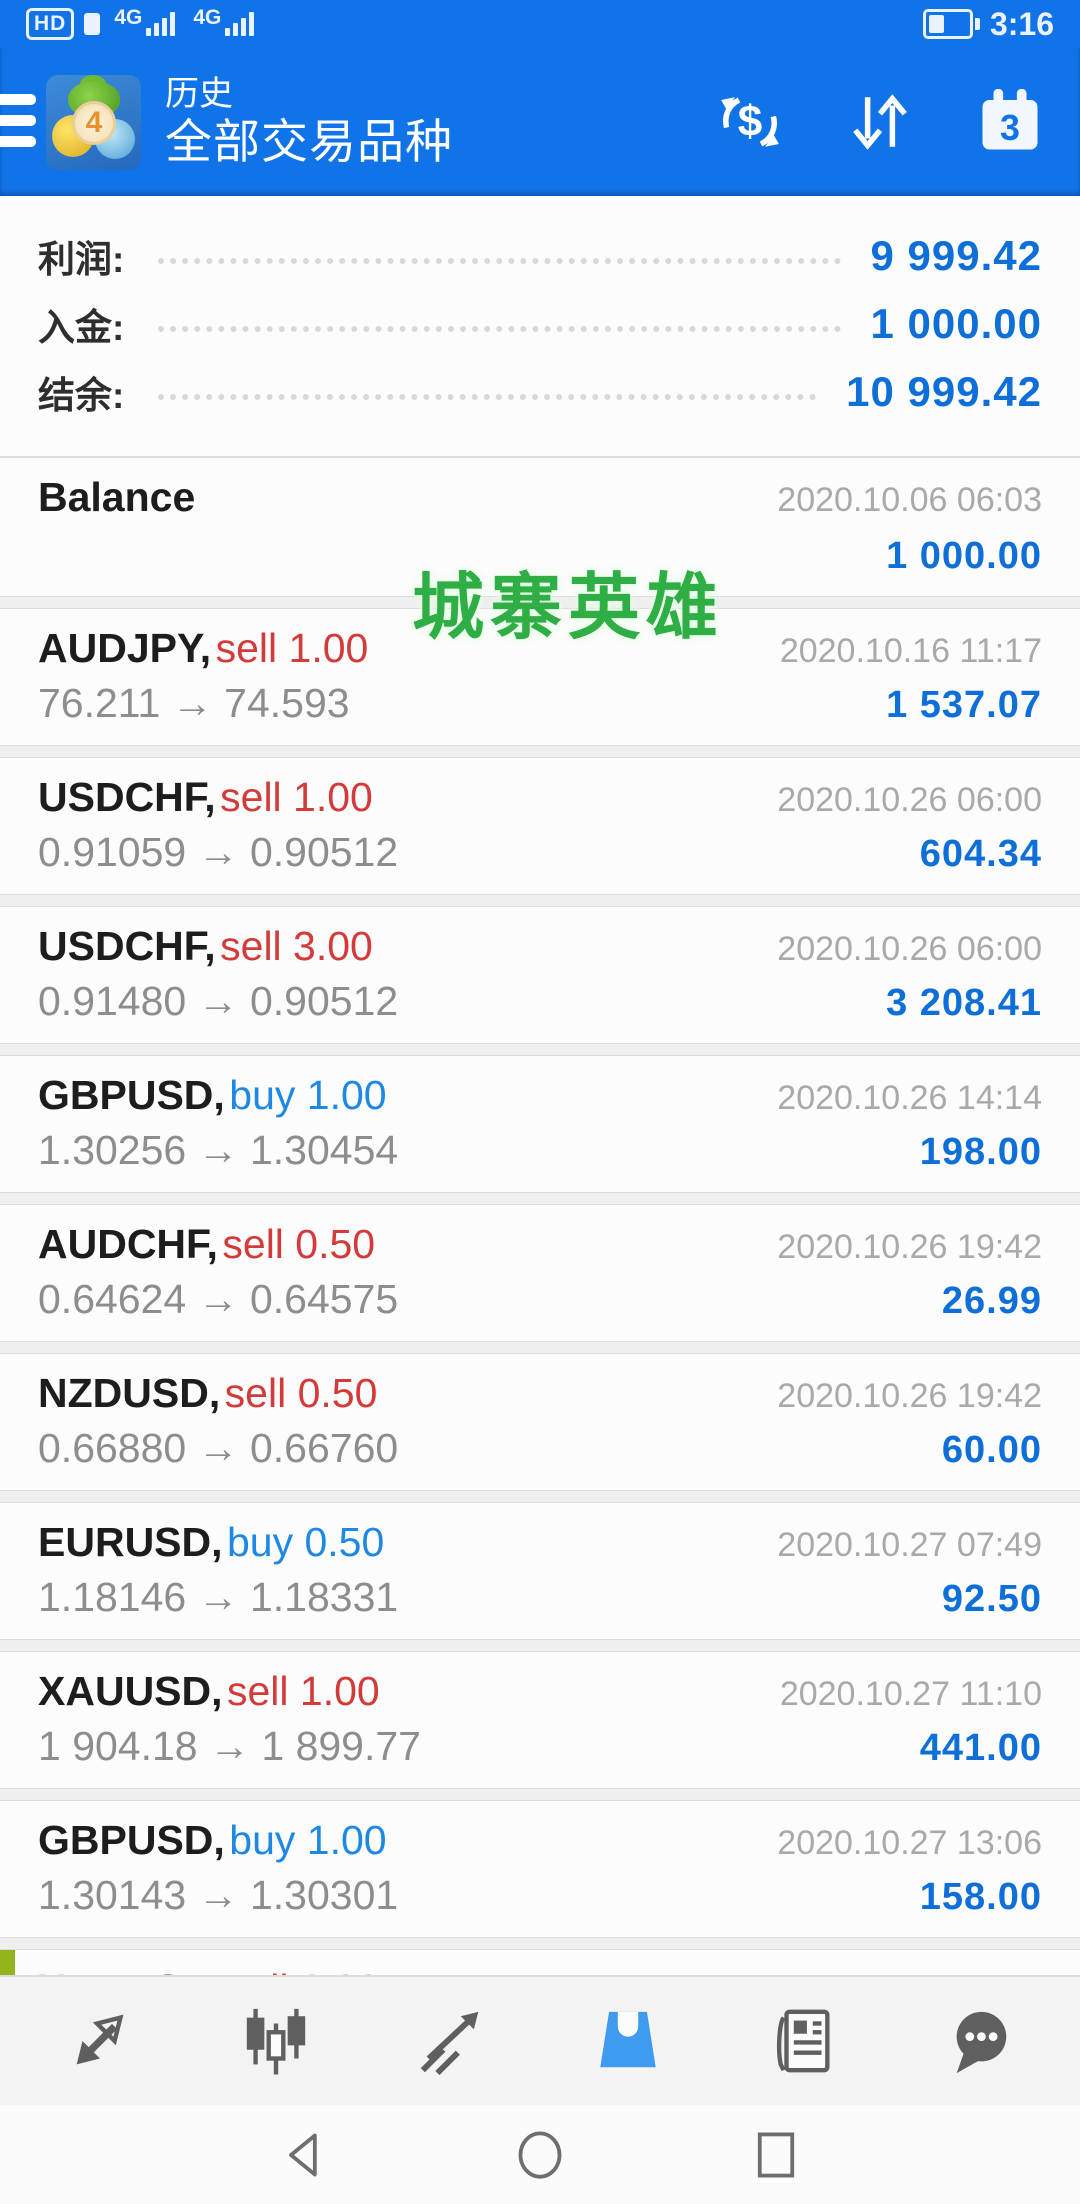 Image resolution: width=1080 pixels, height=2204 pixels. What do you see at coordinates (218, 1597) in the screenshot?
I see `trade-prices: 1.18146 → 1.18331` at bounding box center [218, 1597].